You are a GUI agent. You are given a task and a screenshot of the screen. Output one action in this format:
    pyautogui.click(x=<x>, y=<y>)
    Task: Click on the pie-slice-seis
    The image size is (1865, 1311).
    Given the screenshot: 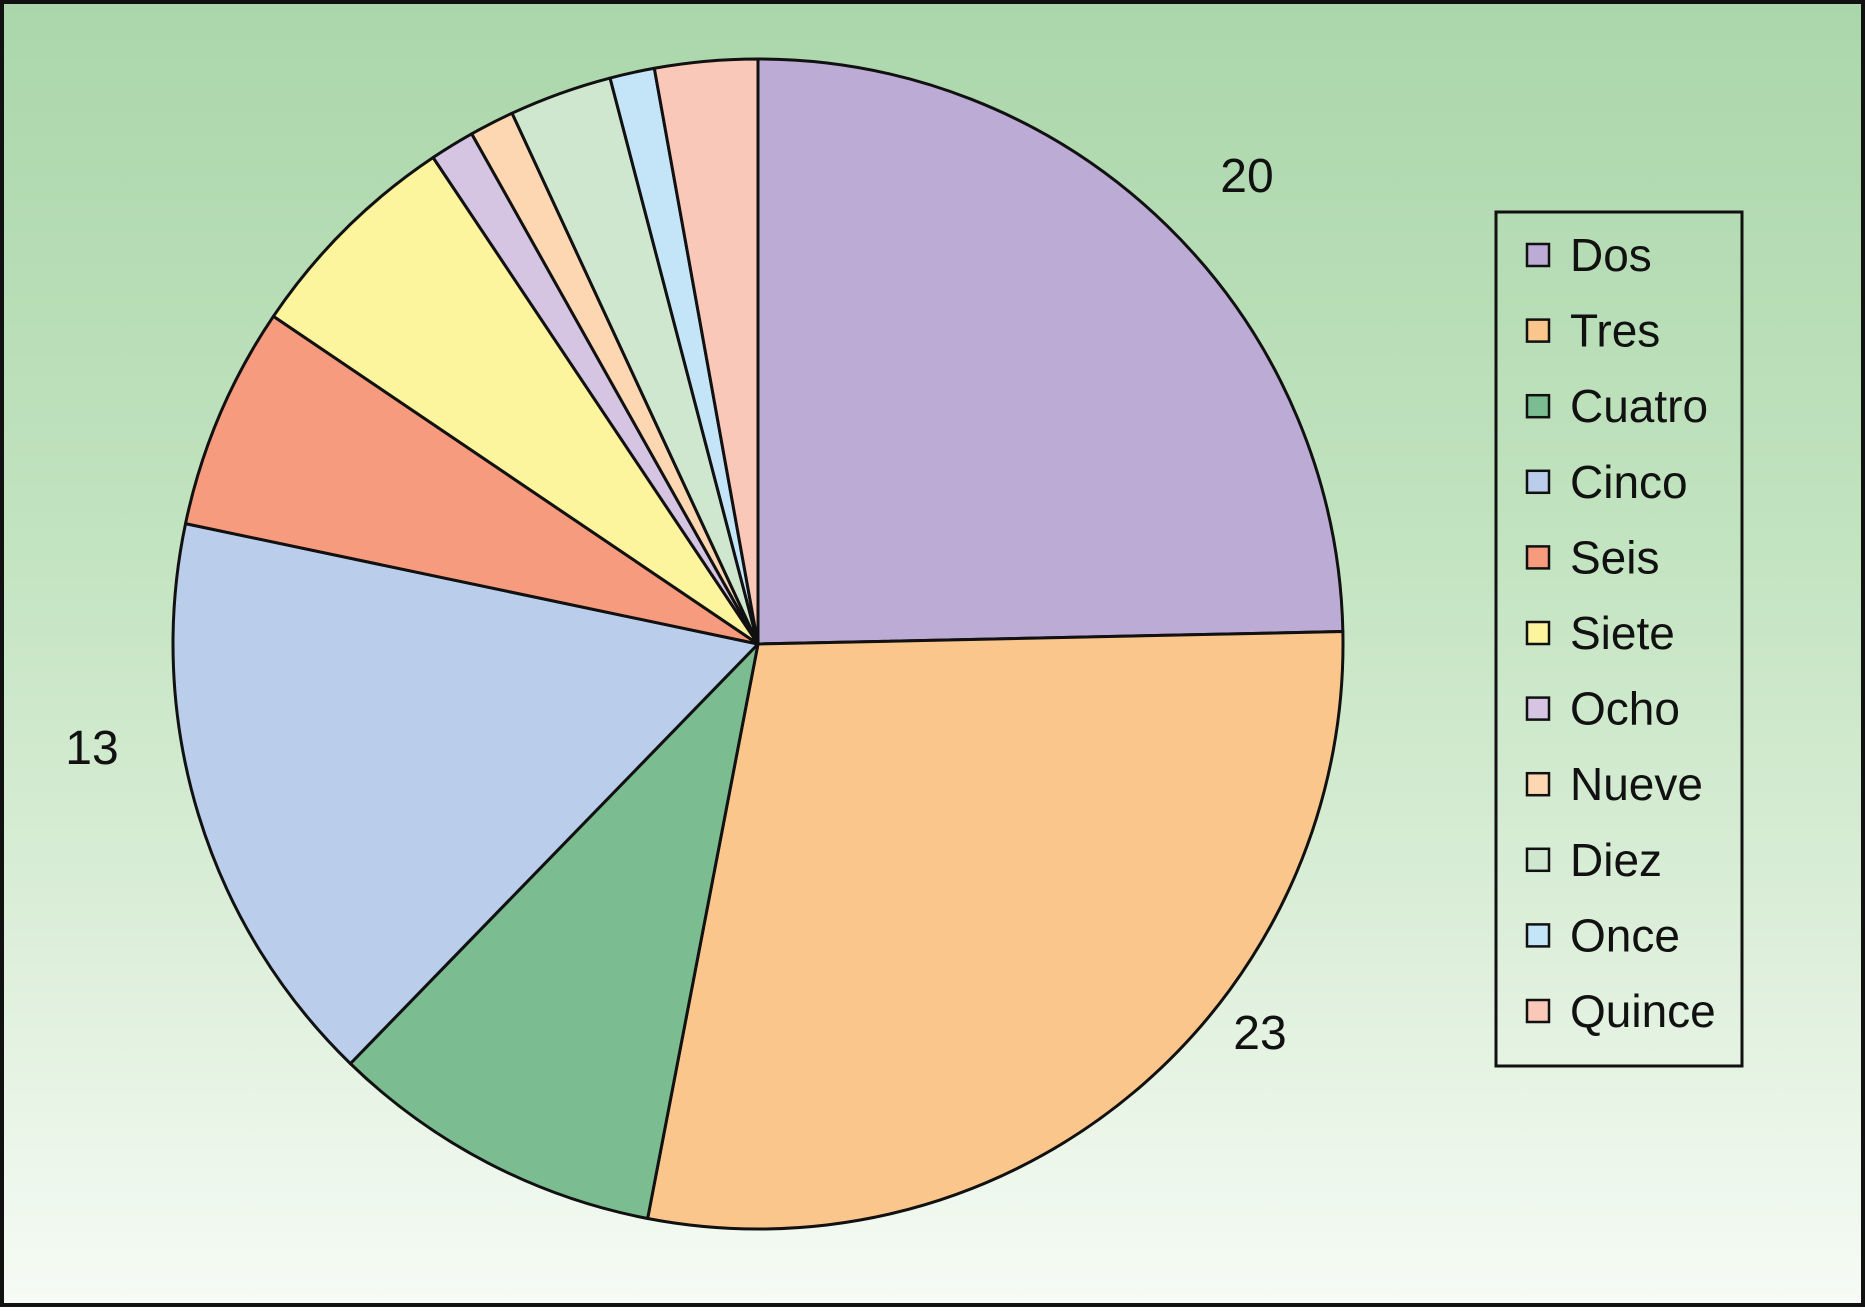 What is the action you would take?
    pyautogui.click(x=472, y=480)
    